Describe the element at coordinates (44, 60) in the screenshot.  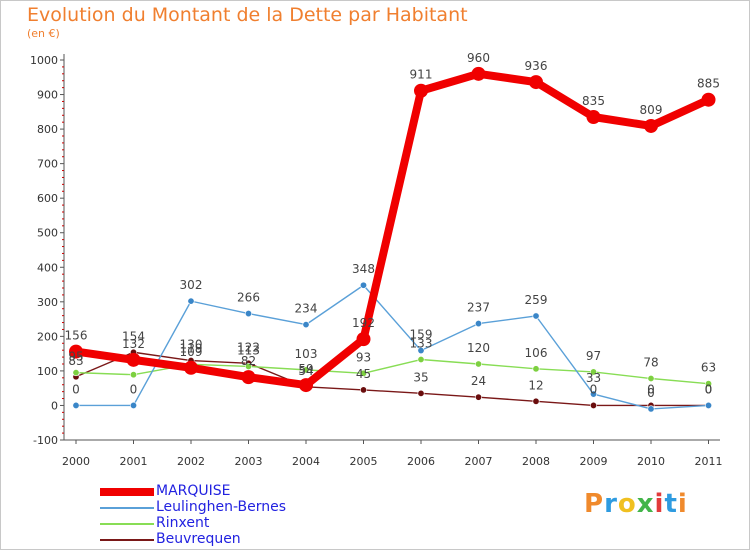
I see `y-tick-label: 1000` at that location.